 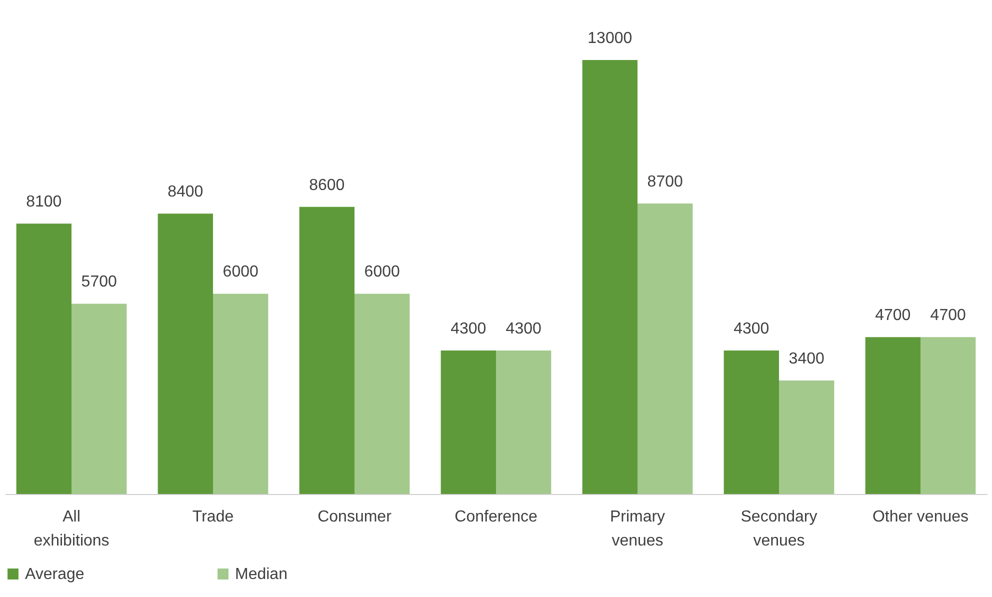 I want to click on data-label: 13000, so click(x=610, y=38).